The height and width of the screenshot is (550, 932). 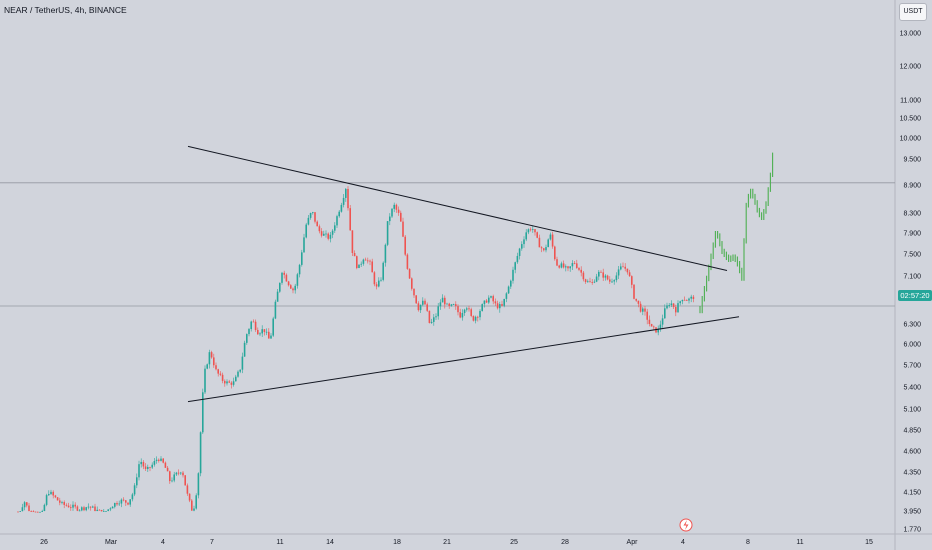 I want to click on symbol-label: NEAR / TetherUS, so click(x=37, y=10).